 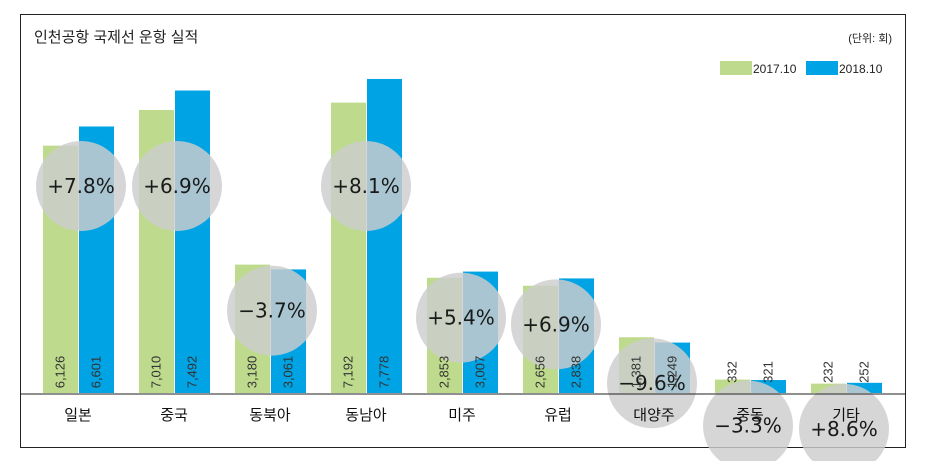 I want to click on legend-label-2017: 2017.10, so click(x=775, y=69).